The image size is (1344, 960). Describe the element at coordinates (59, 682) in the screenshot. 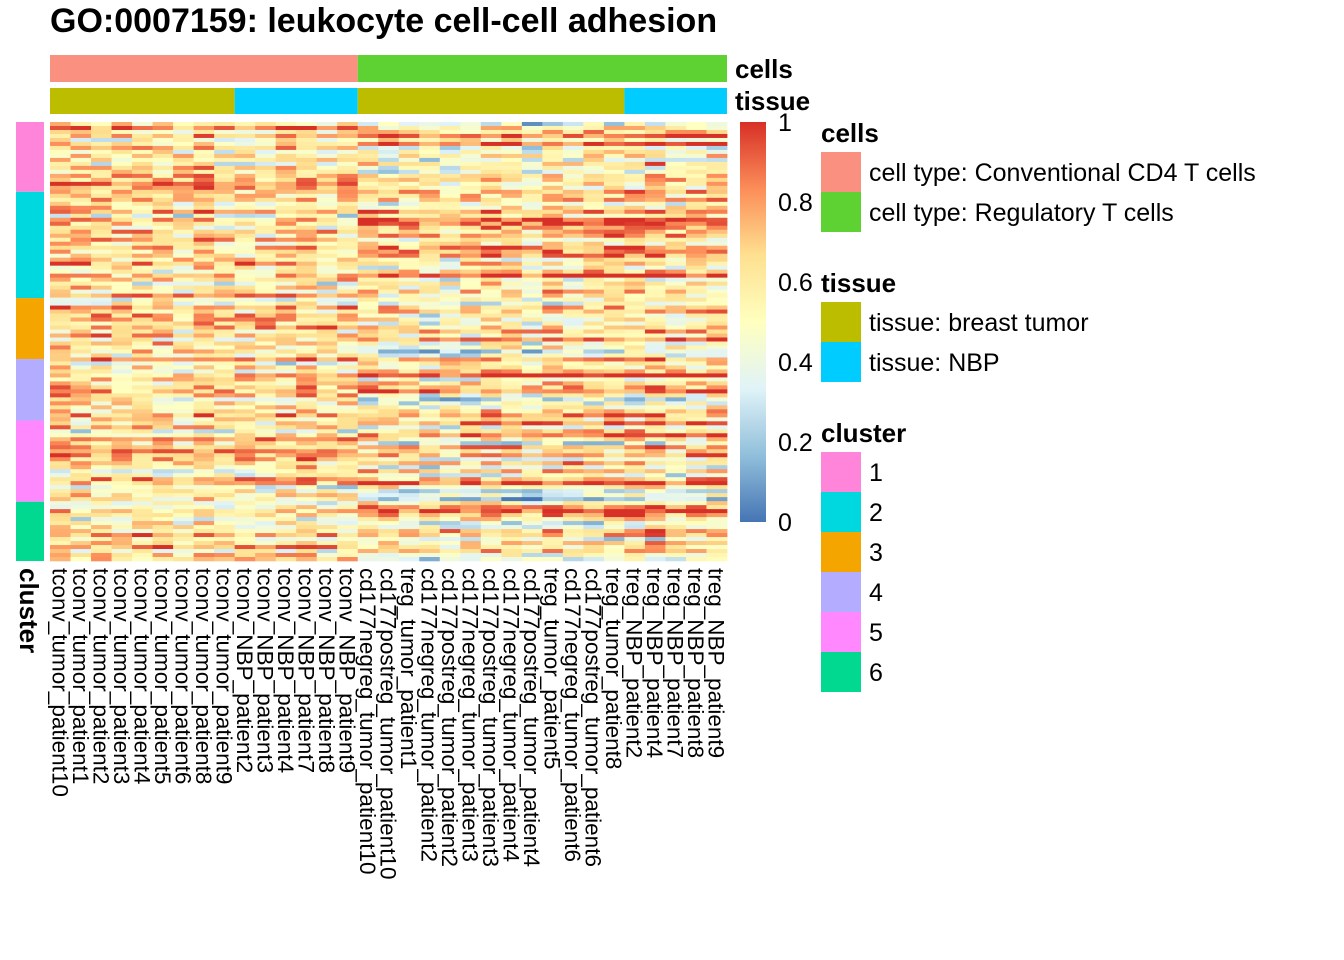

I see `column-label: tconv_tumor_patient10` at that location.